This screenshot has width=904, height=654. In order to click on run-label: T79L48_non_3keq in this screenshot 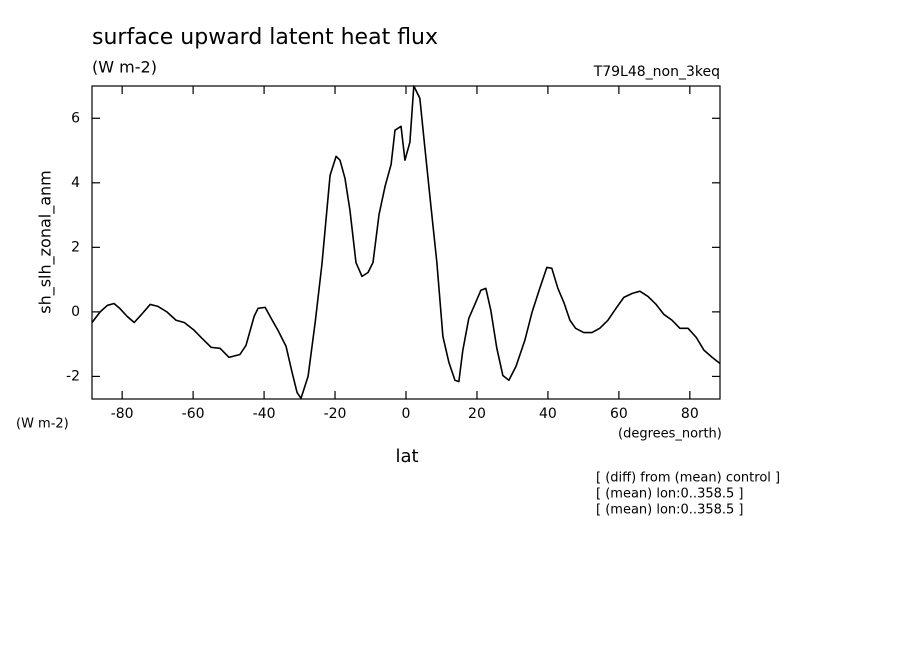, I will do `click(656, 72)`.